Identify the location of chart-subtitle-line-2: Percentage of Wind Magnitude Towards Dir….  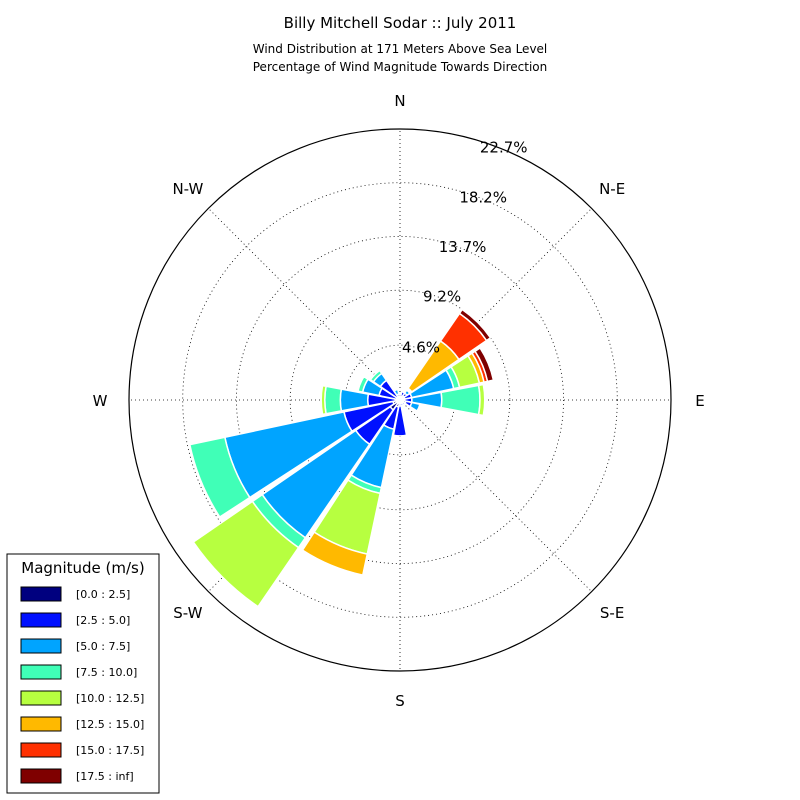
(400, 67).